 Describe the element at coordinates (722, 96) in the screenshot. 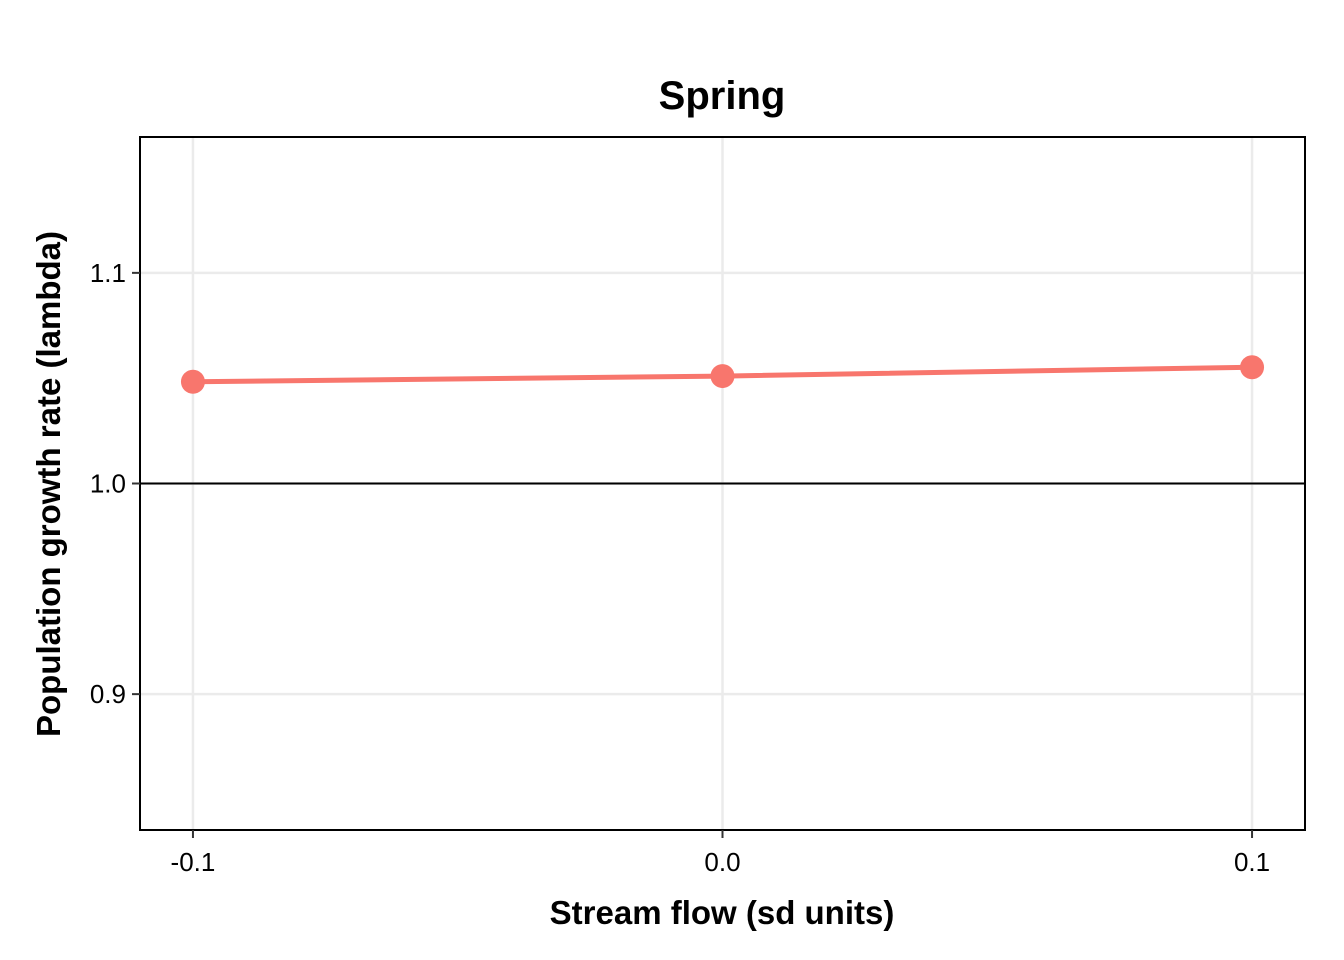

I see `chart-title: Spring` at that location.